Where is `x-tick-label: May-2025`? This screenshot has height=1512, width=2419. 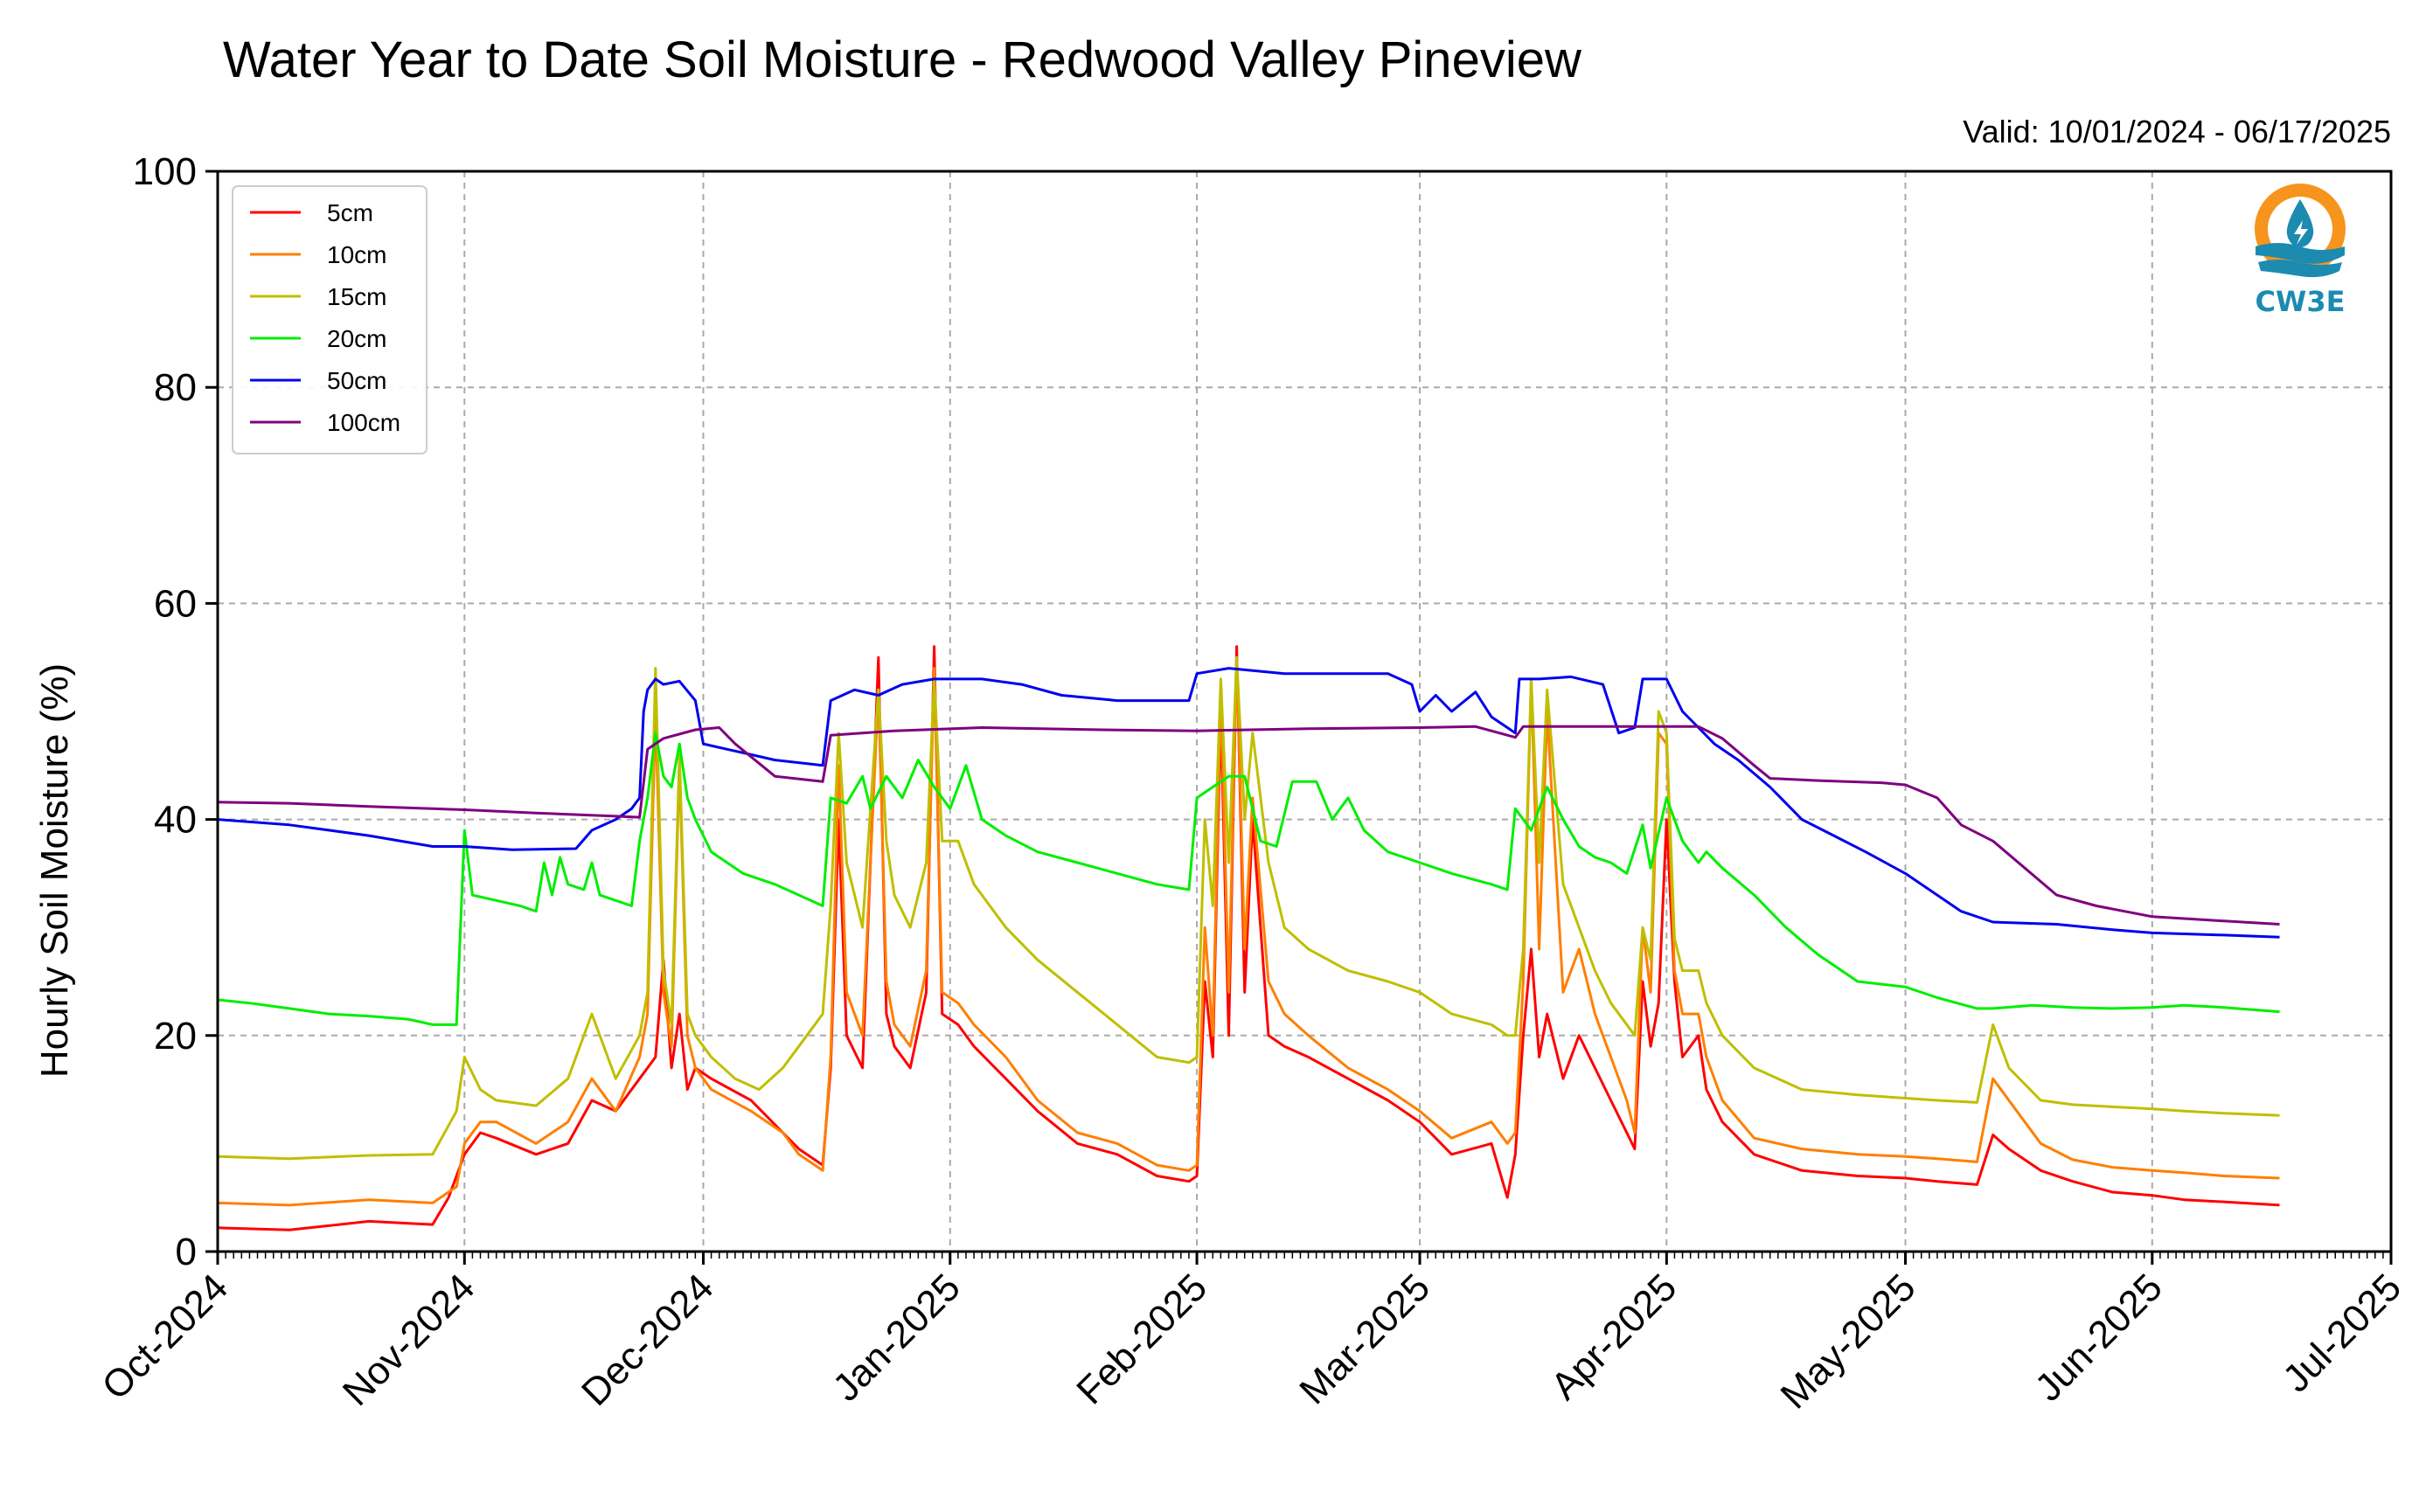 x-tick-label: May-2025 is located at coordinates (1849, 1341).